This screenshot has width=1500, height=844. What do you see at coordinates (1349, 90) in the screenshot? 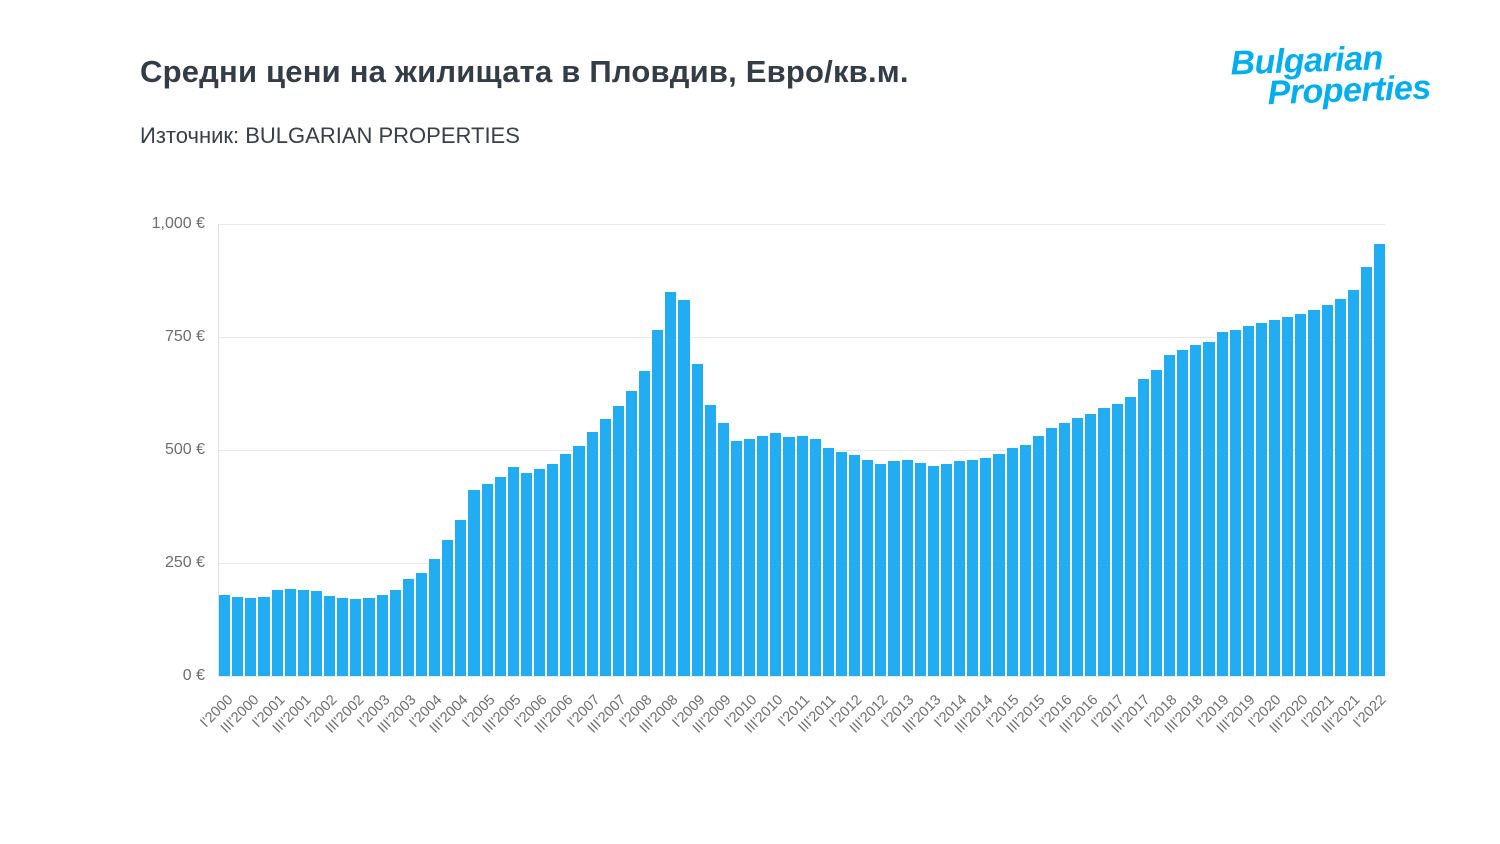
I see `logo-text-properties: Properties` at bounding box center [1349, 90].